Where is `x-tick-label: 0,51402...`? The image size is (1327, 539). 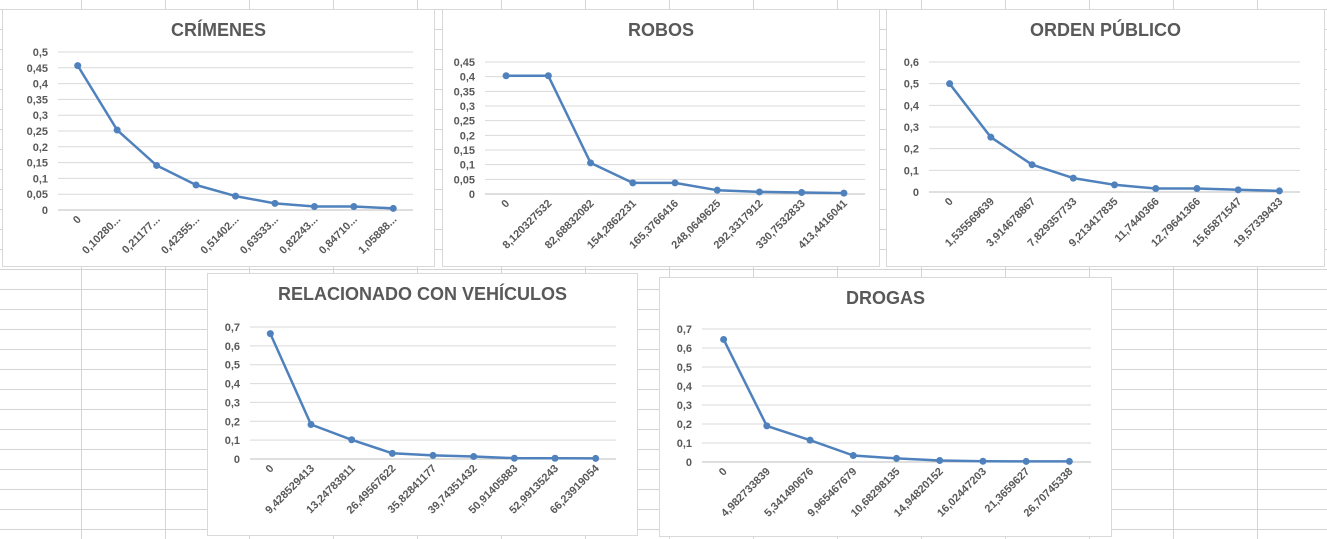 x-tick-label: 0,51402... is located at coordinates (220, 235).